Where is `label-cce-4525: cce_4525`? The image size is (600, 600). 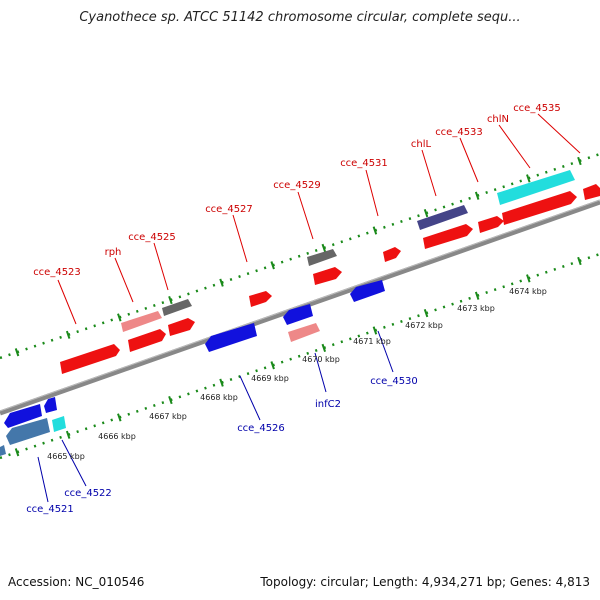 label-cce-4525: cce_4525 is located at coordinates (152, 237).